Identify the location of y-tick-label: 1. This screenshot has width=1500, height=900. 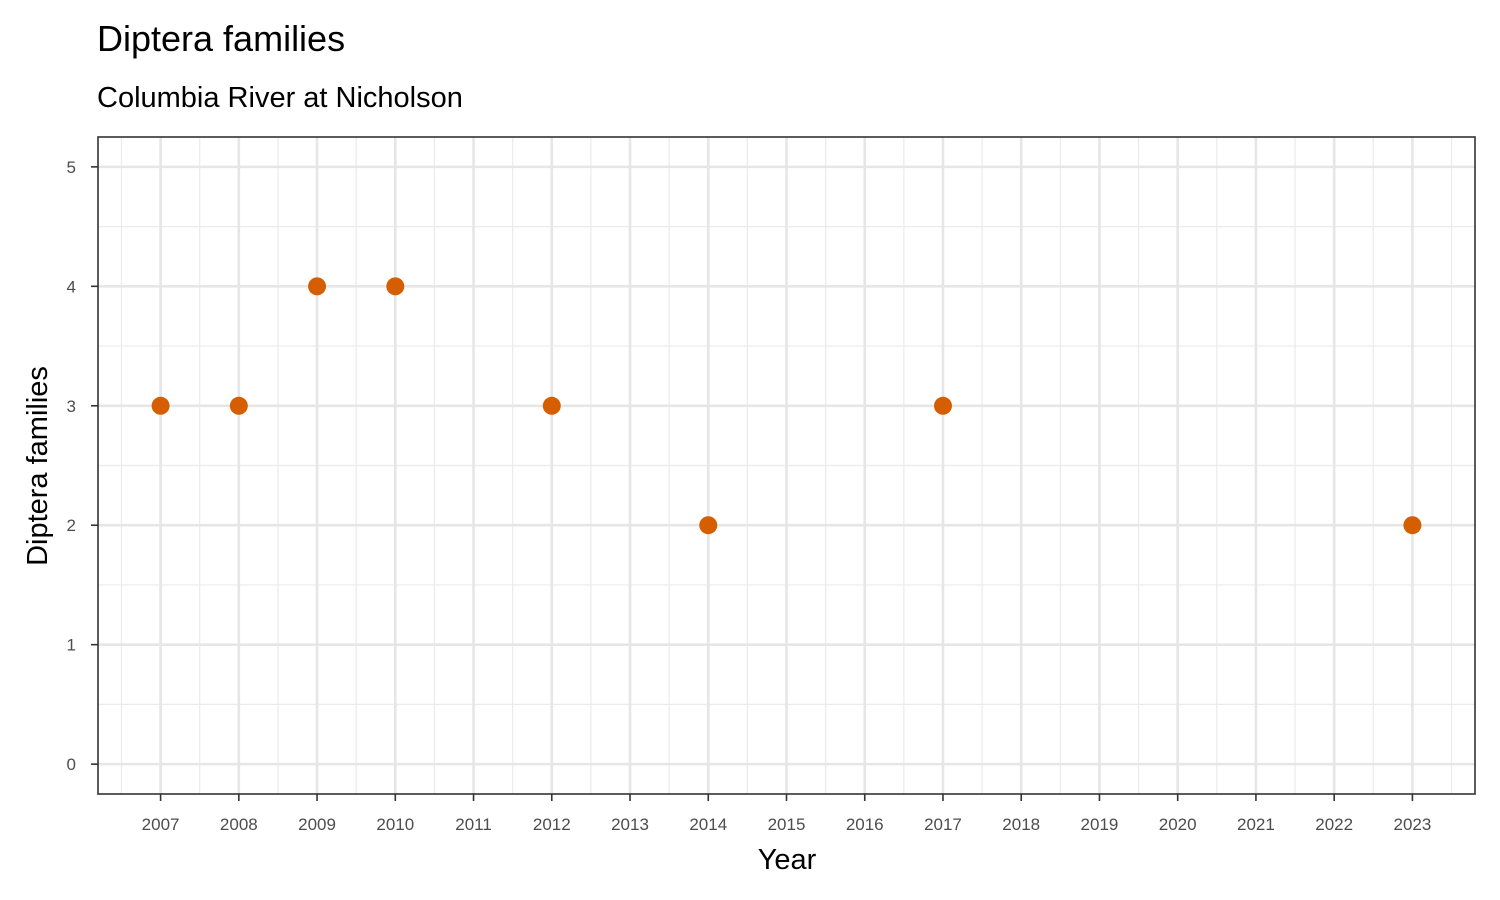
(71, 645).